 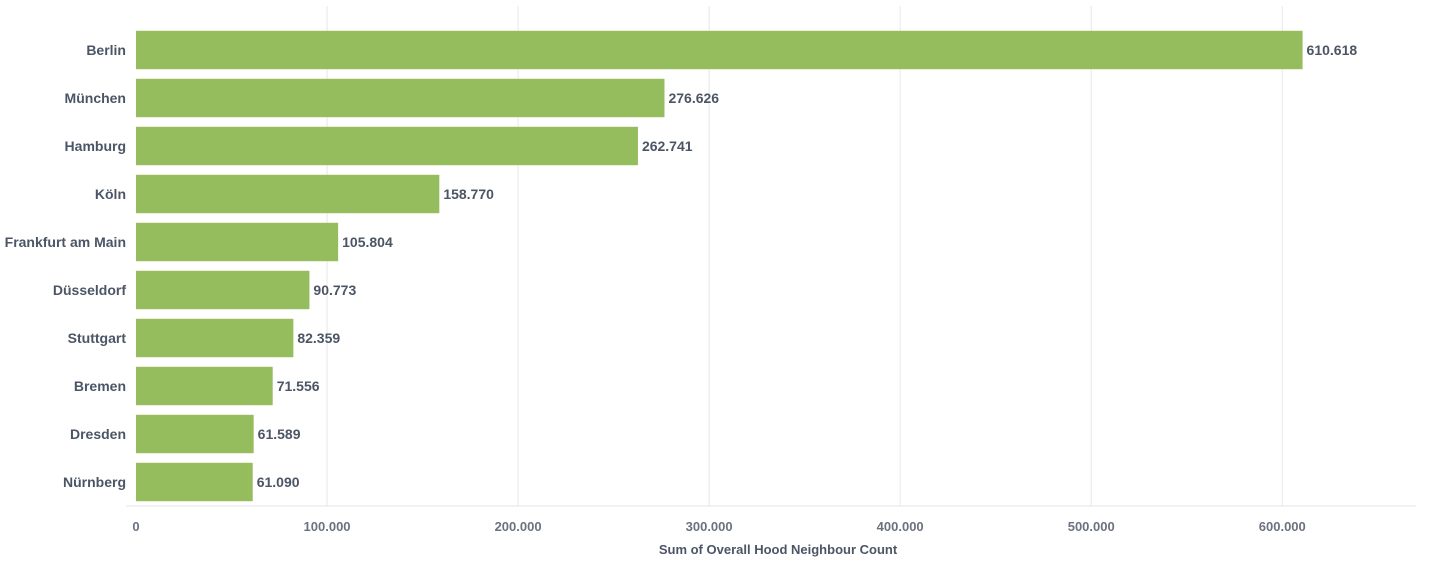 What do you see at coordinates (318, 338) in the screenshot?
I see `bar-value-label: 82.359` at bounding box center [318, 338].